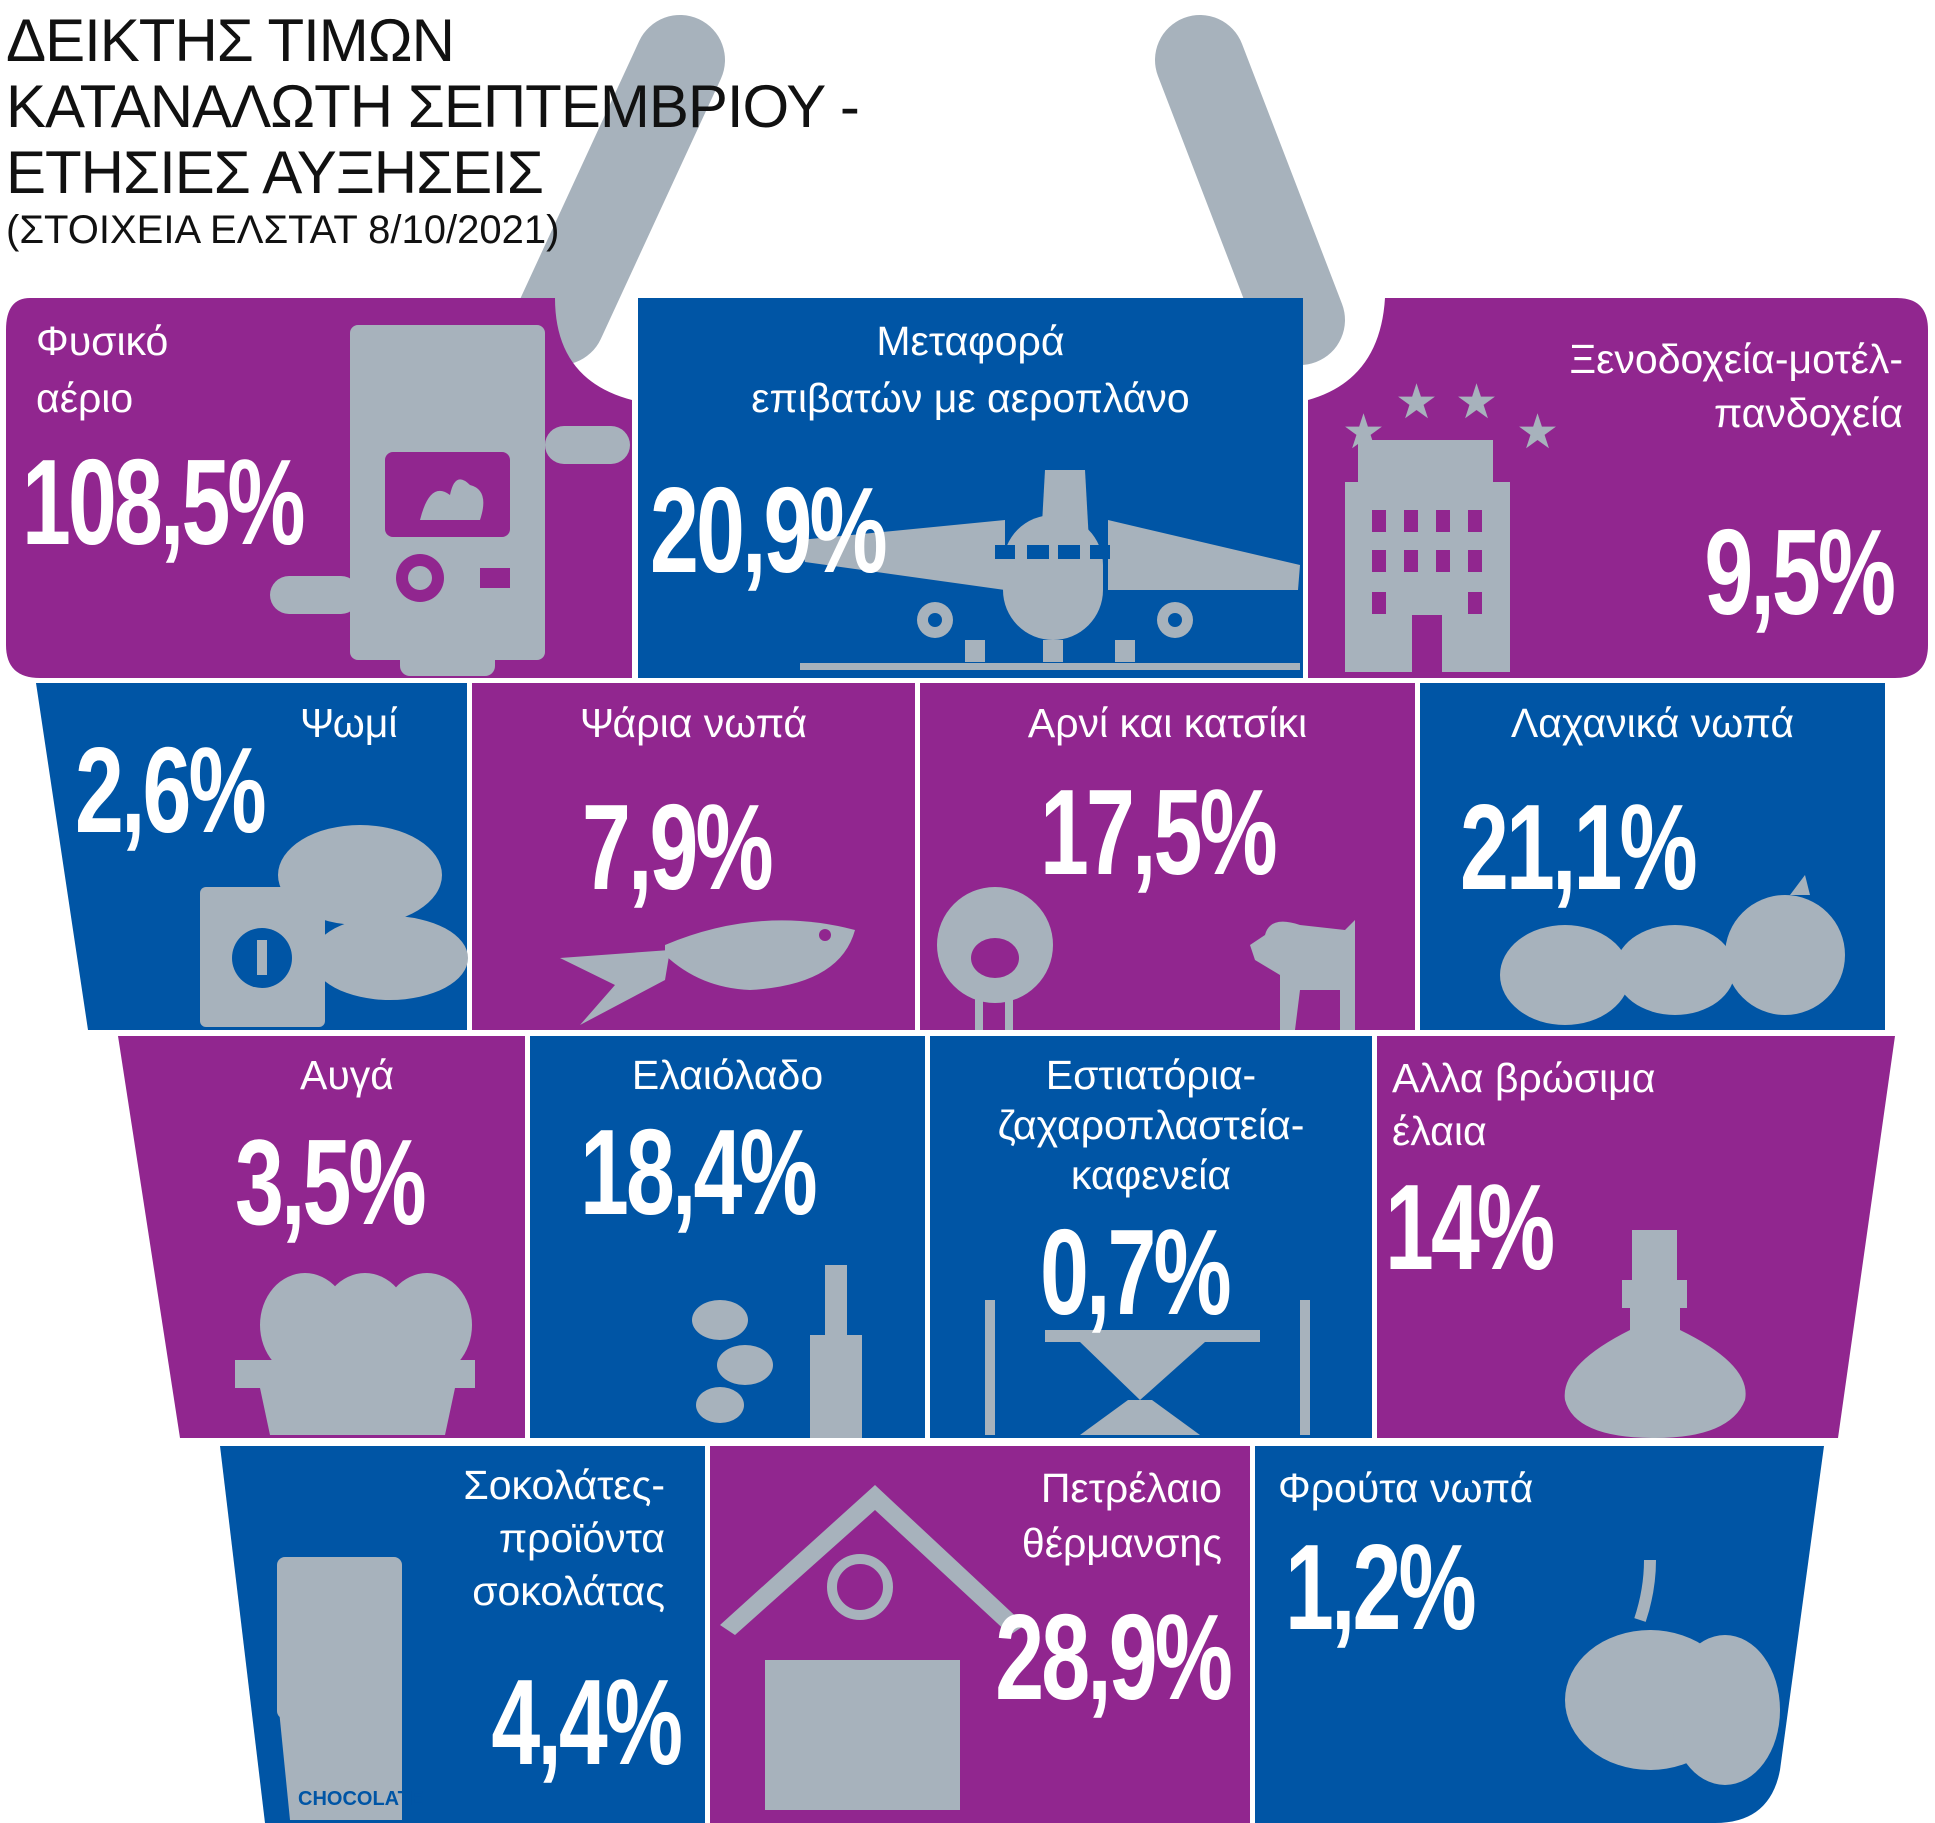 This screenshot has width=1935, height=1823. What do you see at coordinates (1114, 1657) in the screenshot?
I see `value-heating-oil: 28,9%` at bounding box center [1114, 1657].